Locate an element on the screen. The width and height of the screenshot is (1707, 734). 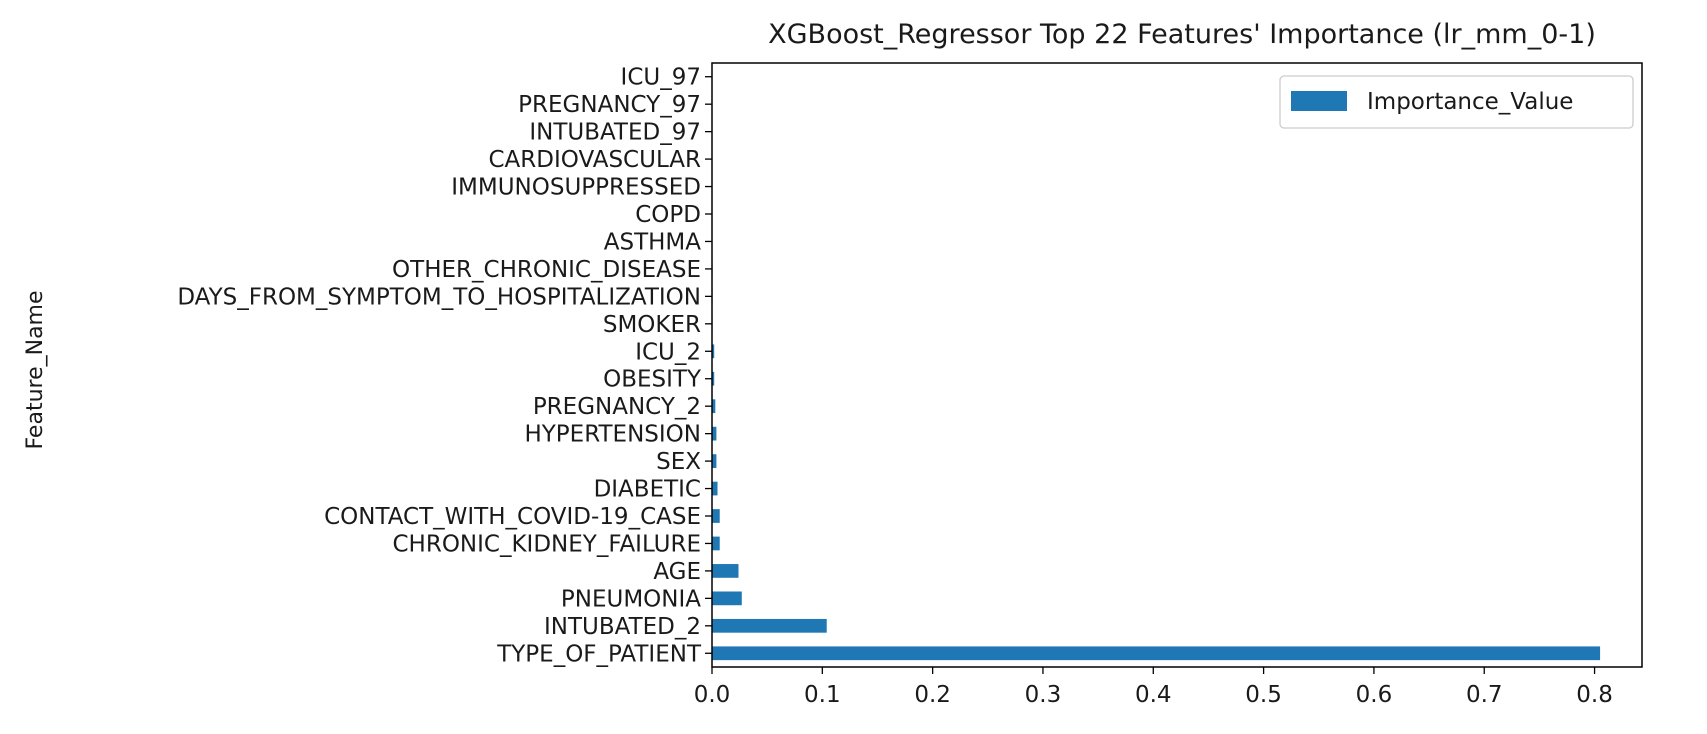
y-tick-label: INTUBATED_97 is located at coordinates (615, 133).